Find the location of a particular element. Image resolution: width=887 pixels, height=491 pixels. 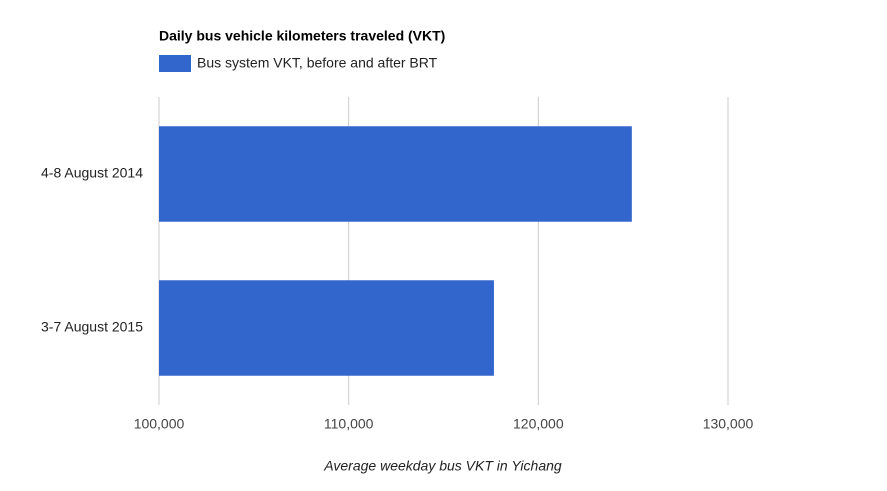

legend-label: Bus system VKT, before and after BRT is located at coordinates (317, 63).